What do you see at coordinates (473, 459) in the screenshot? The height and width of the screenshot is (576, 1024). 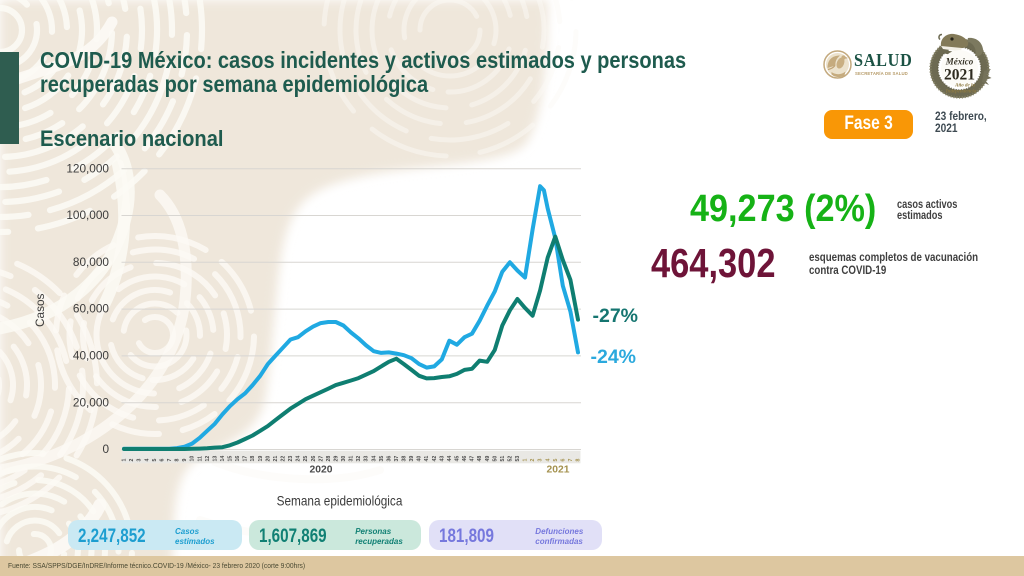 I see `svg-text: 47` at bounding box center [473, 459].